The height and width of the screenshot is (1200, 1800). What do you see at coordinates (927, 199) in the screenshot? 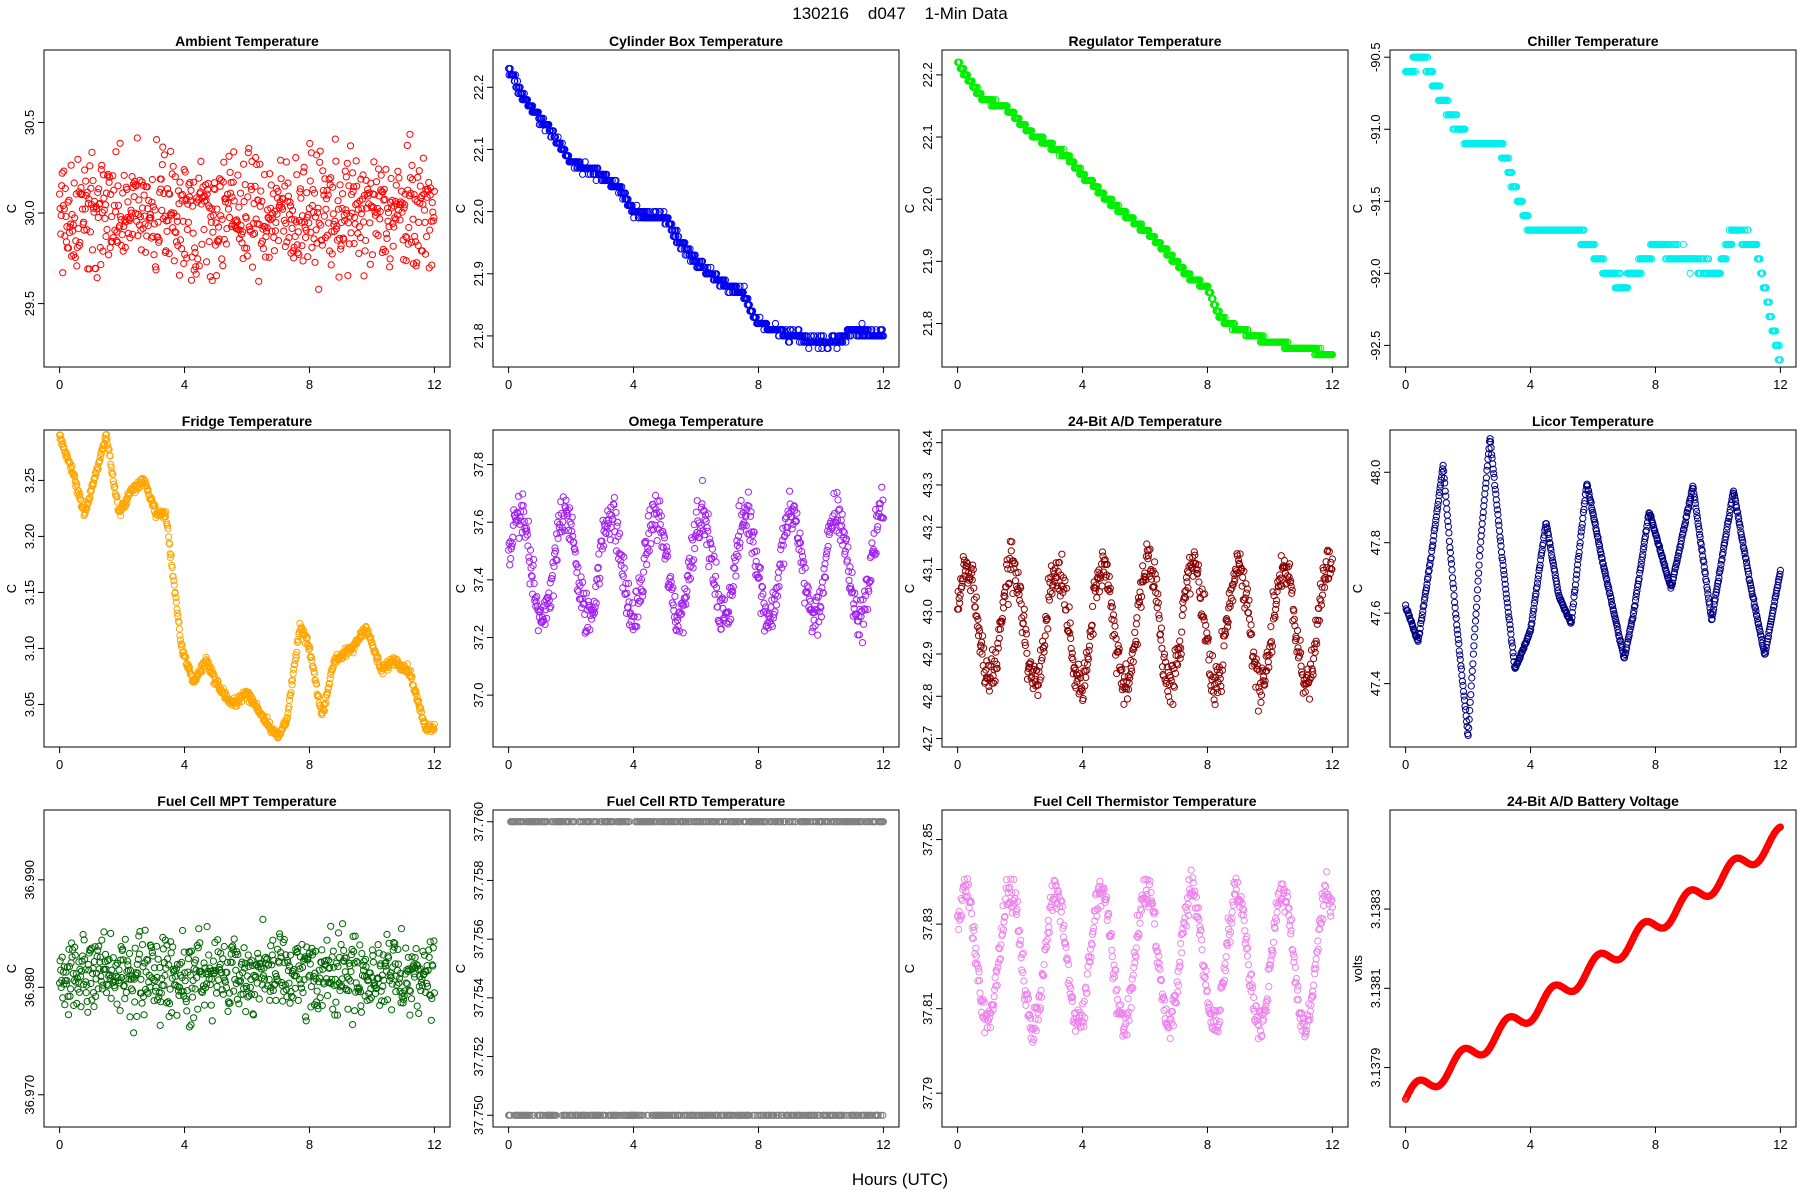
I see `y-tick-label: 22.0` at bounding box center [927, 199].